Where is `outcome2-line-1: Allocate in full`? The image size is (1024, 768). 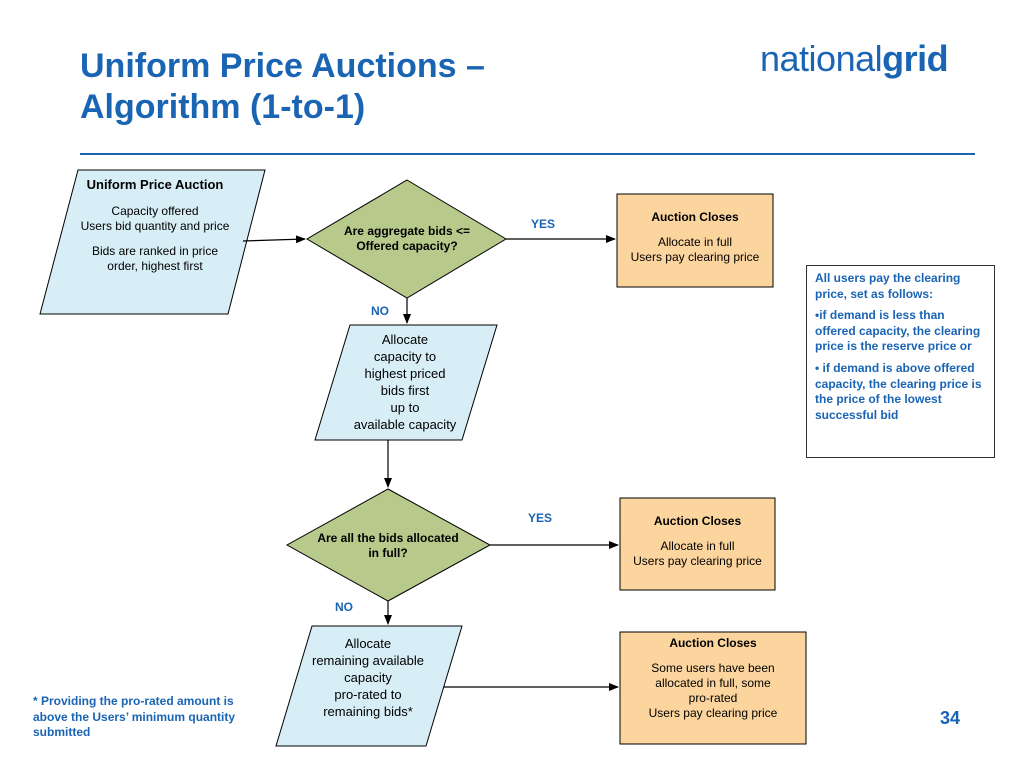 outcome2-line-1: Allocate in full is located at coordinates (697, 546).